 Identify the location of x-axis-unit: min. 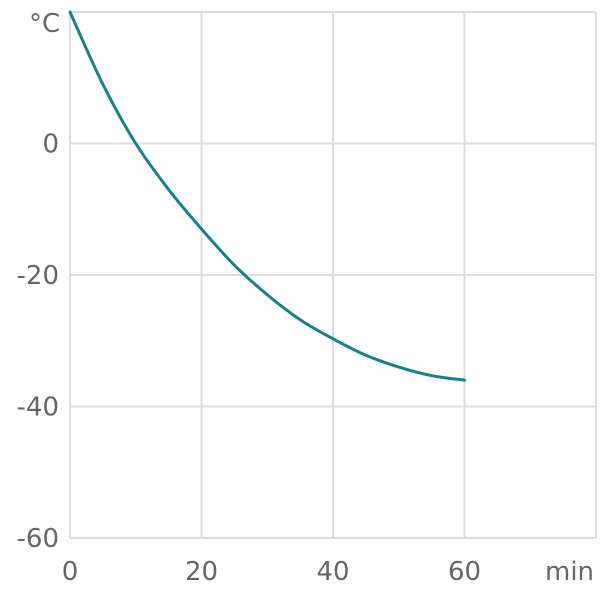
(569, 572).